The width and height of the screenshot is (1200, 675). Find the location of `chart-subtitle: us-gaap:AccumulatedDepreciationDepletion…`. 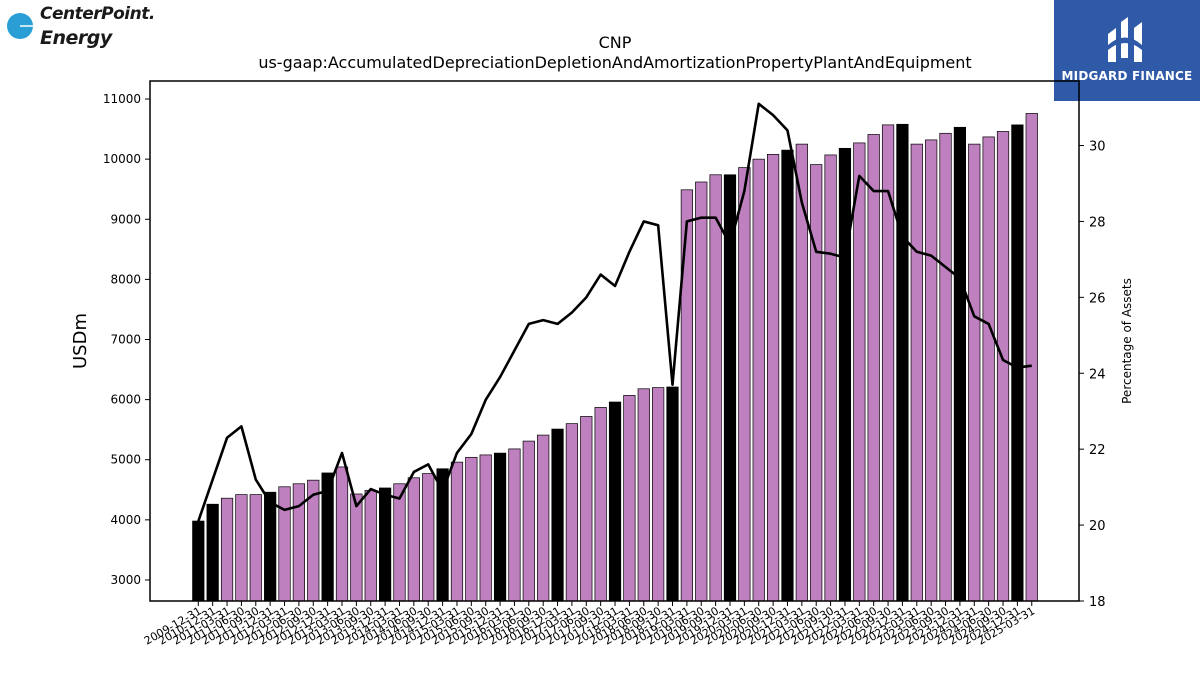

chart-subtitle: us-gaap:AccumulatedDepreciationDepletion… is located at coordinates (614, 62).